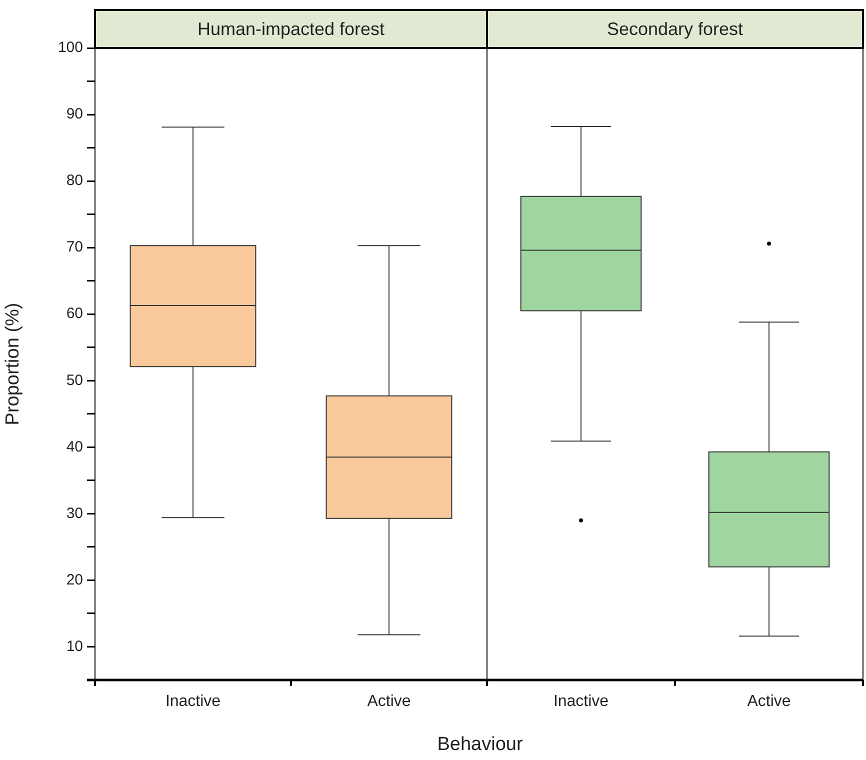 The height and width of the screenshot is (760, 866). Describe the element at coordinates (74, 114) in the screenshot. I see `y-tick-label: 90` at that location.